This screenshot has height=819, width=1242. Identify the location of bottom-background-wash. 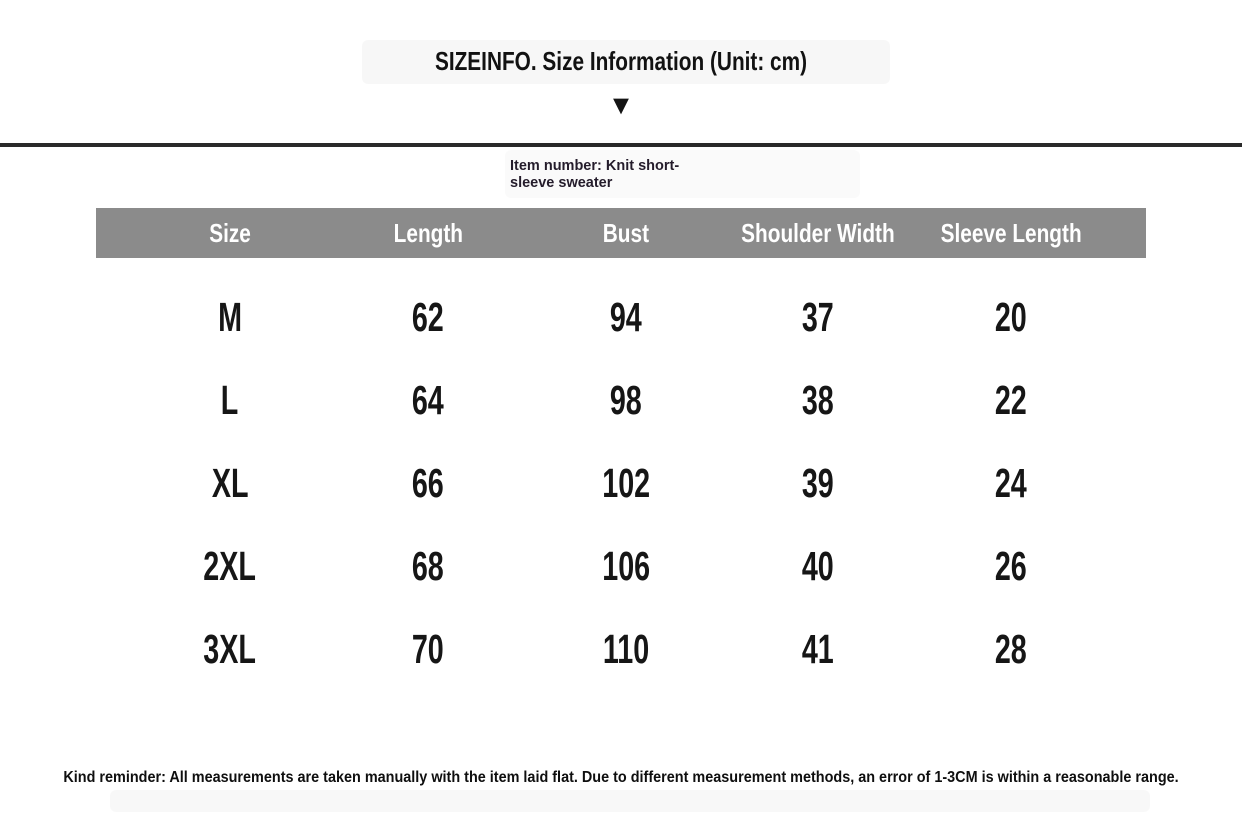
(630, 801).